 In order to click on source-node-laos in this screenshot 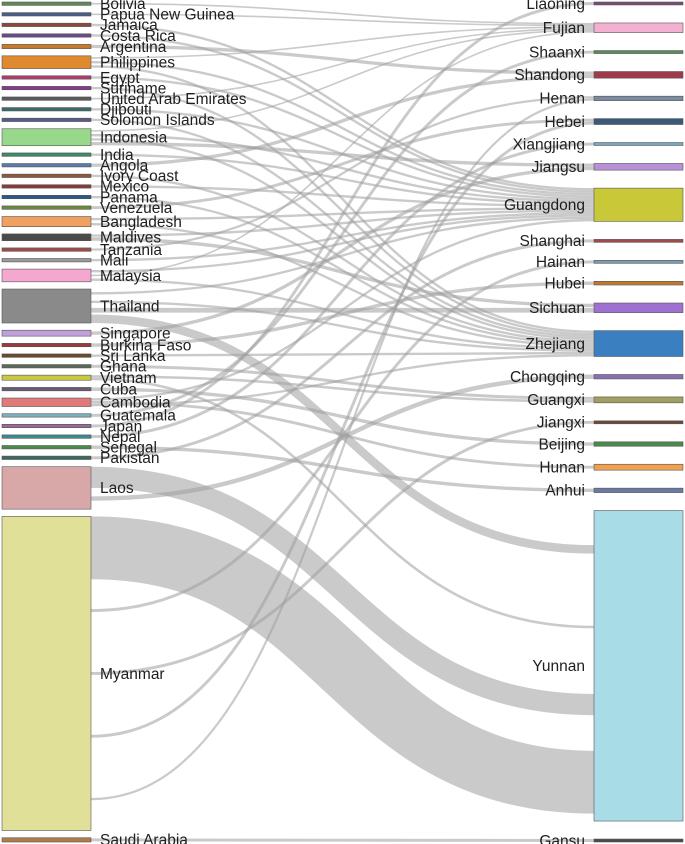, I will do `click(46, 488)`.